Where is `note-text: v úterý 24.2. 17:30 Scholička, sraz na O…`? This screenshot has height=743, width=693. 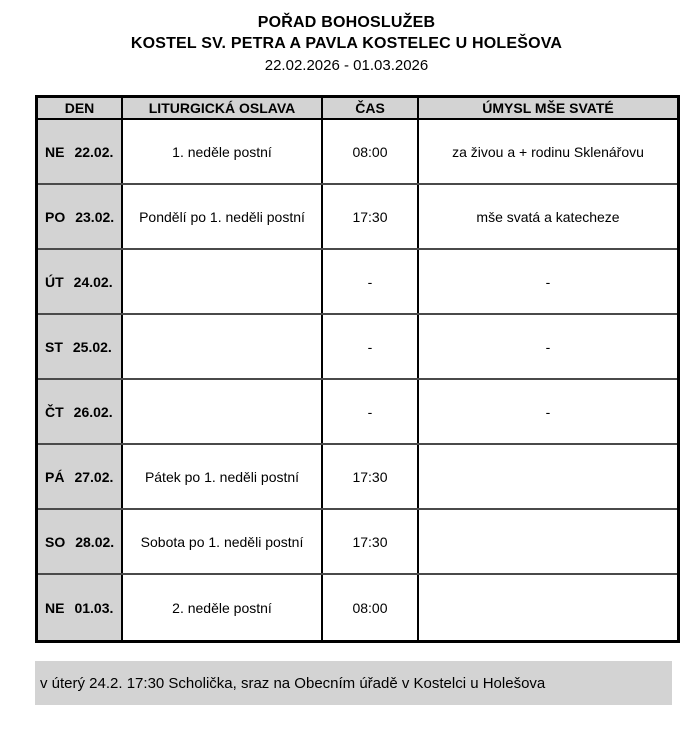 note-text: v úterý 24.2. 17:30 Scholička, sraz na O… is located at coordinates (293, 683).